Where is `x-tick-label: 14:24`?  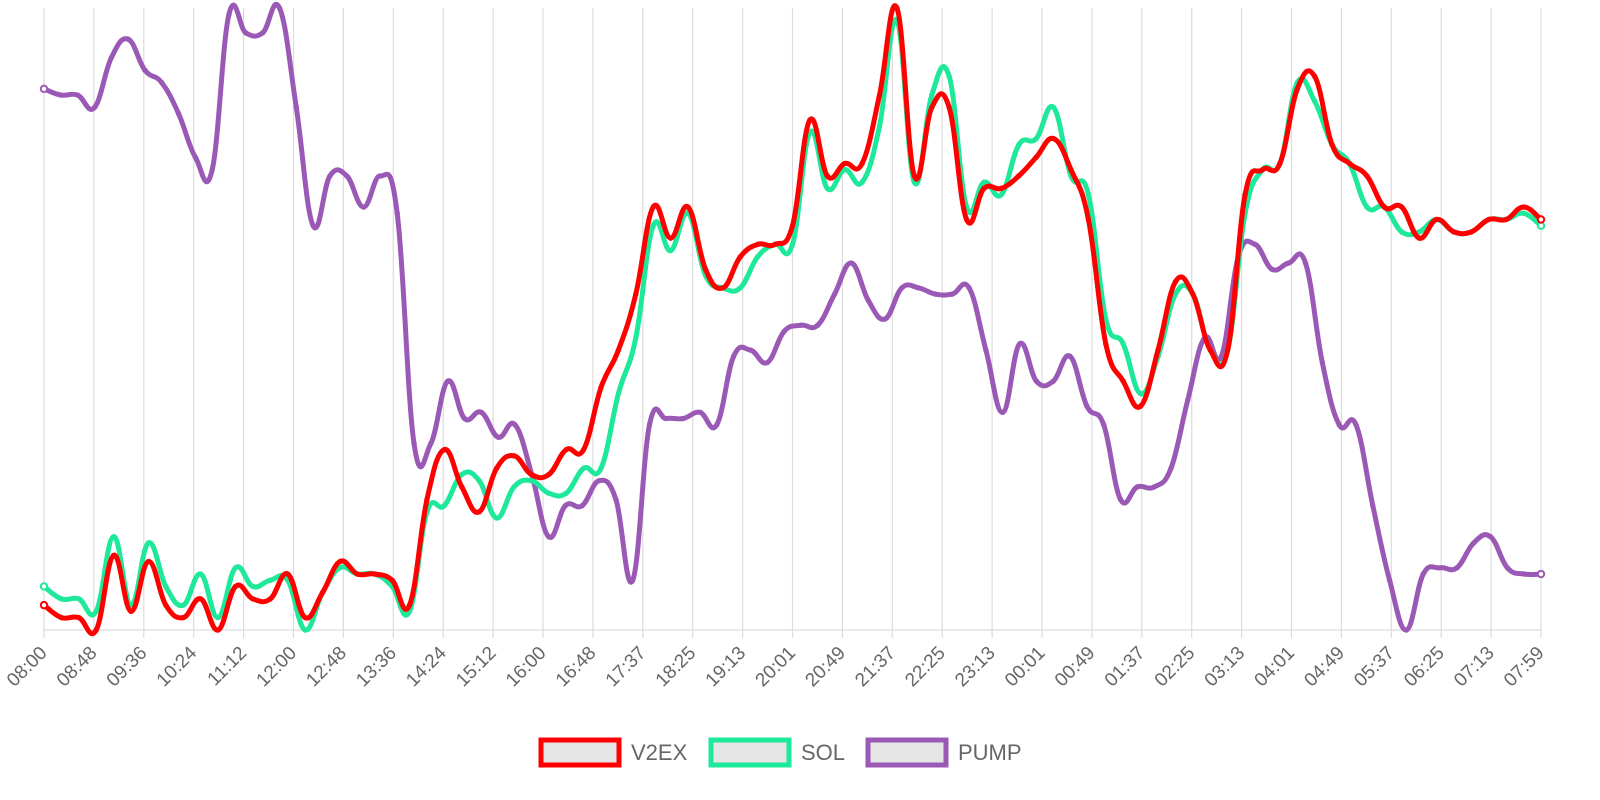
x-tick-label: 14:24 is located at coordinates (426, 666).